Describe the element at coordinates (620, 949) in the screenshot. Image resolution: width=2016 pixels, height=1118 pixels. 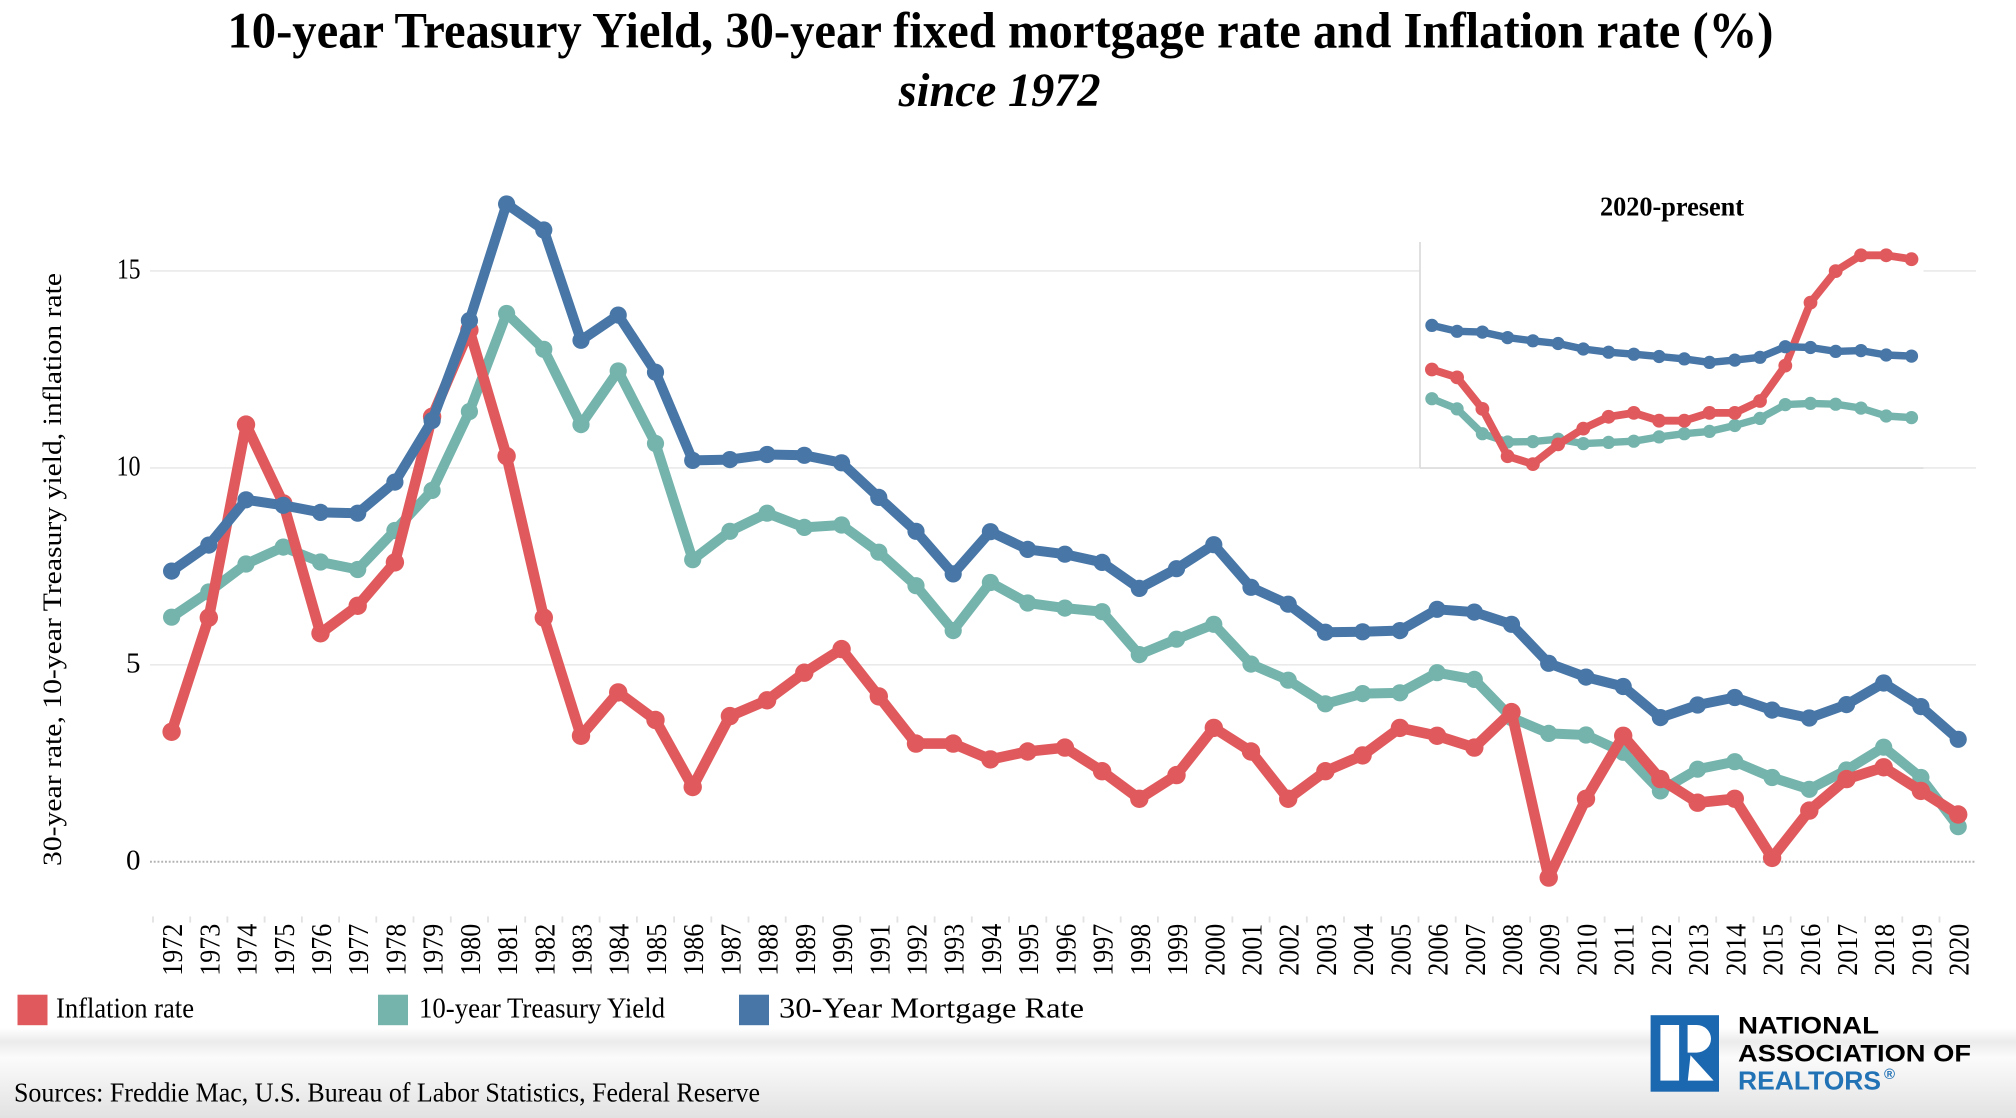
I see `svg-text: 1984` at that location.